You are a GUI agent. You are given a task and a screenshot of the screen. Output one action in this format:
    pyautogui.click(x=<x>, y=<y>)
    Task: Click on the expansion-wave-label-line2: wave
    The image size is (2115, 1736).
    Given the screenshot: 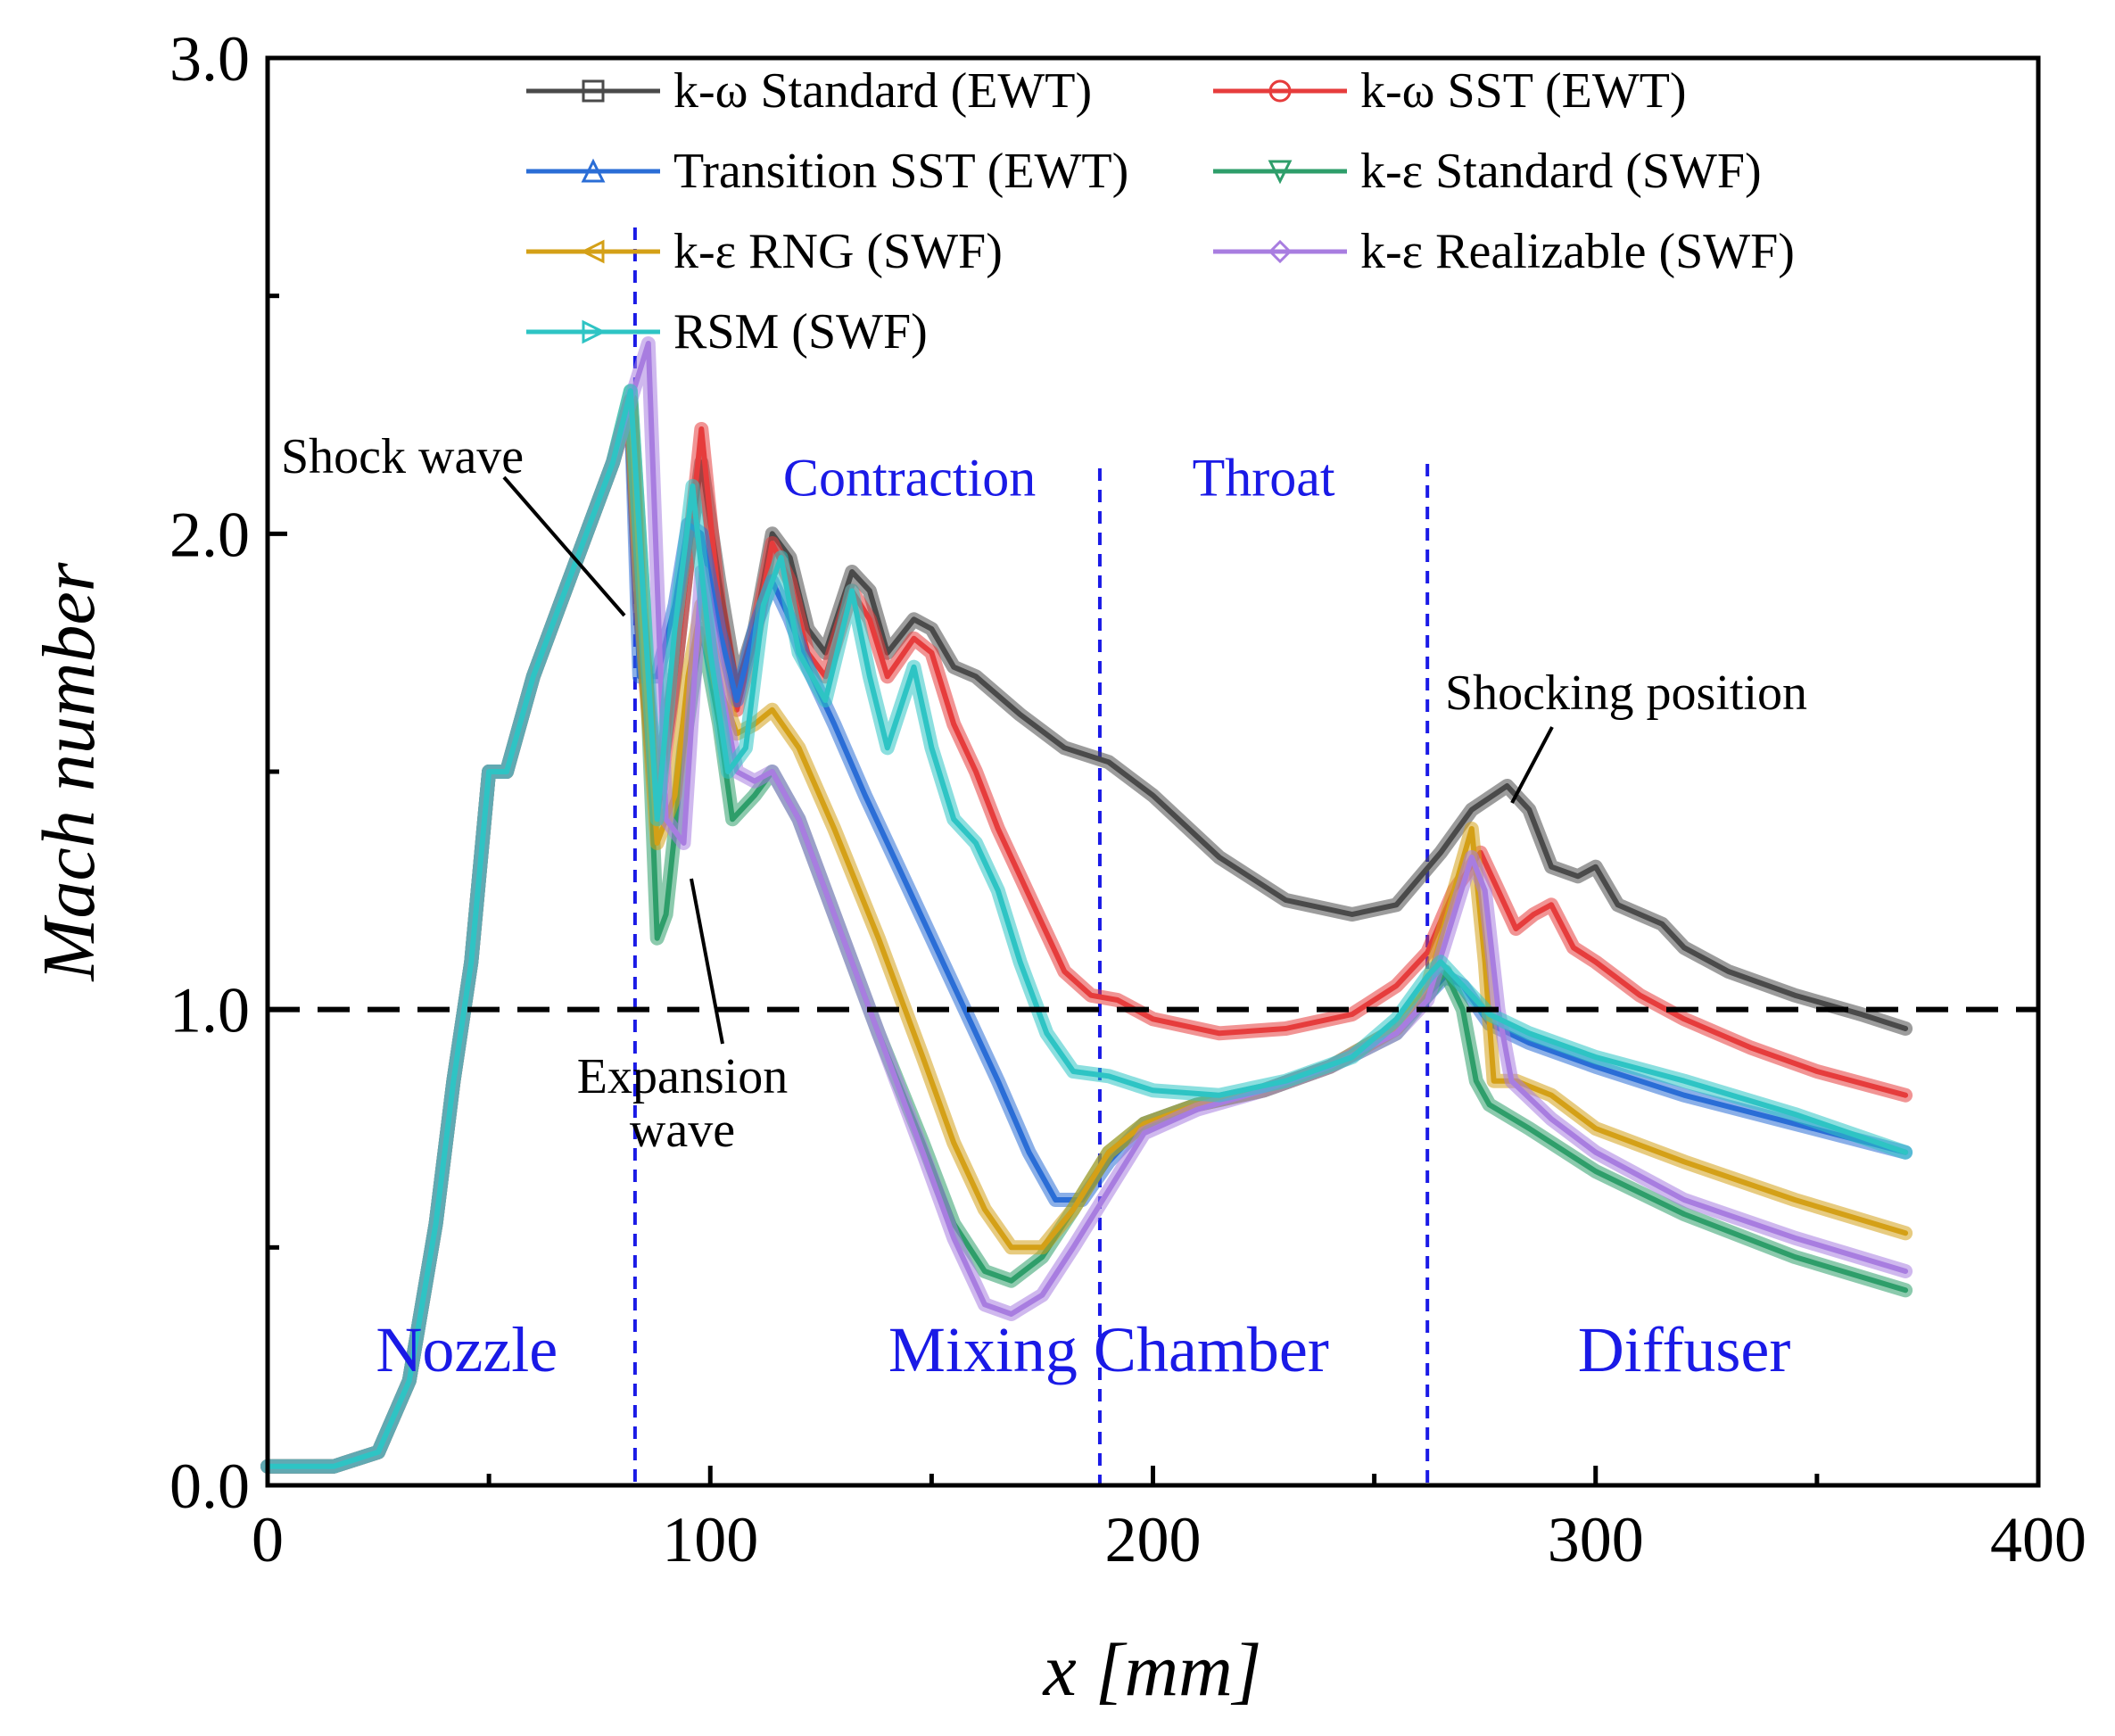 What is the action you would take?
    pyautogui.click(x=682, y=1130)
    